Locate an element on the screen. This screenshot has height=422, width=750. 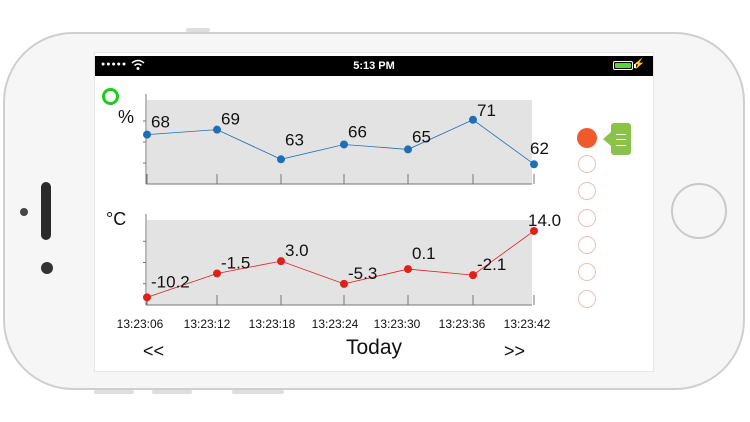
humidity-value-label-1: 69 is located at coordinates (230, 119).